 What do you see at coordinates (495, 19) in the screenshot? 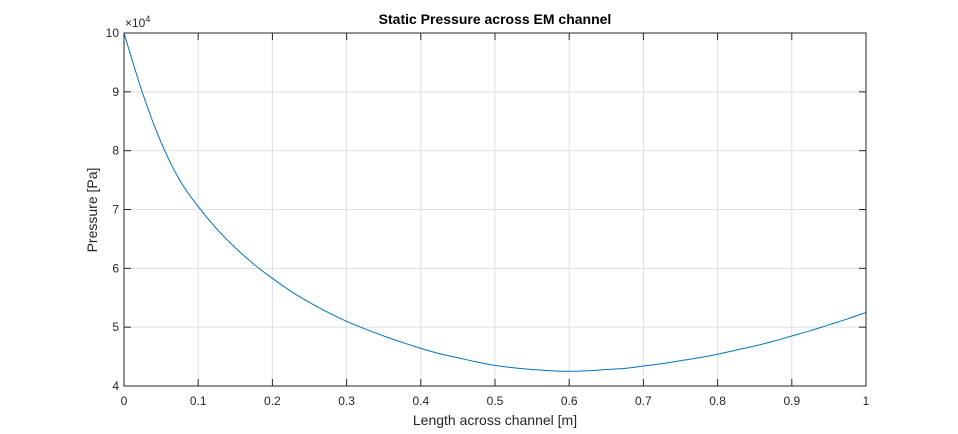
I see `chart-title: Static Pressure across EM channel` at bounding box center [495, 19].